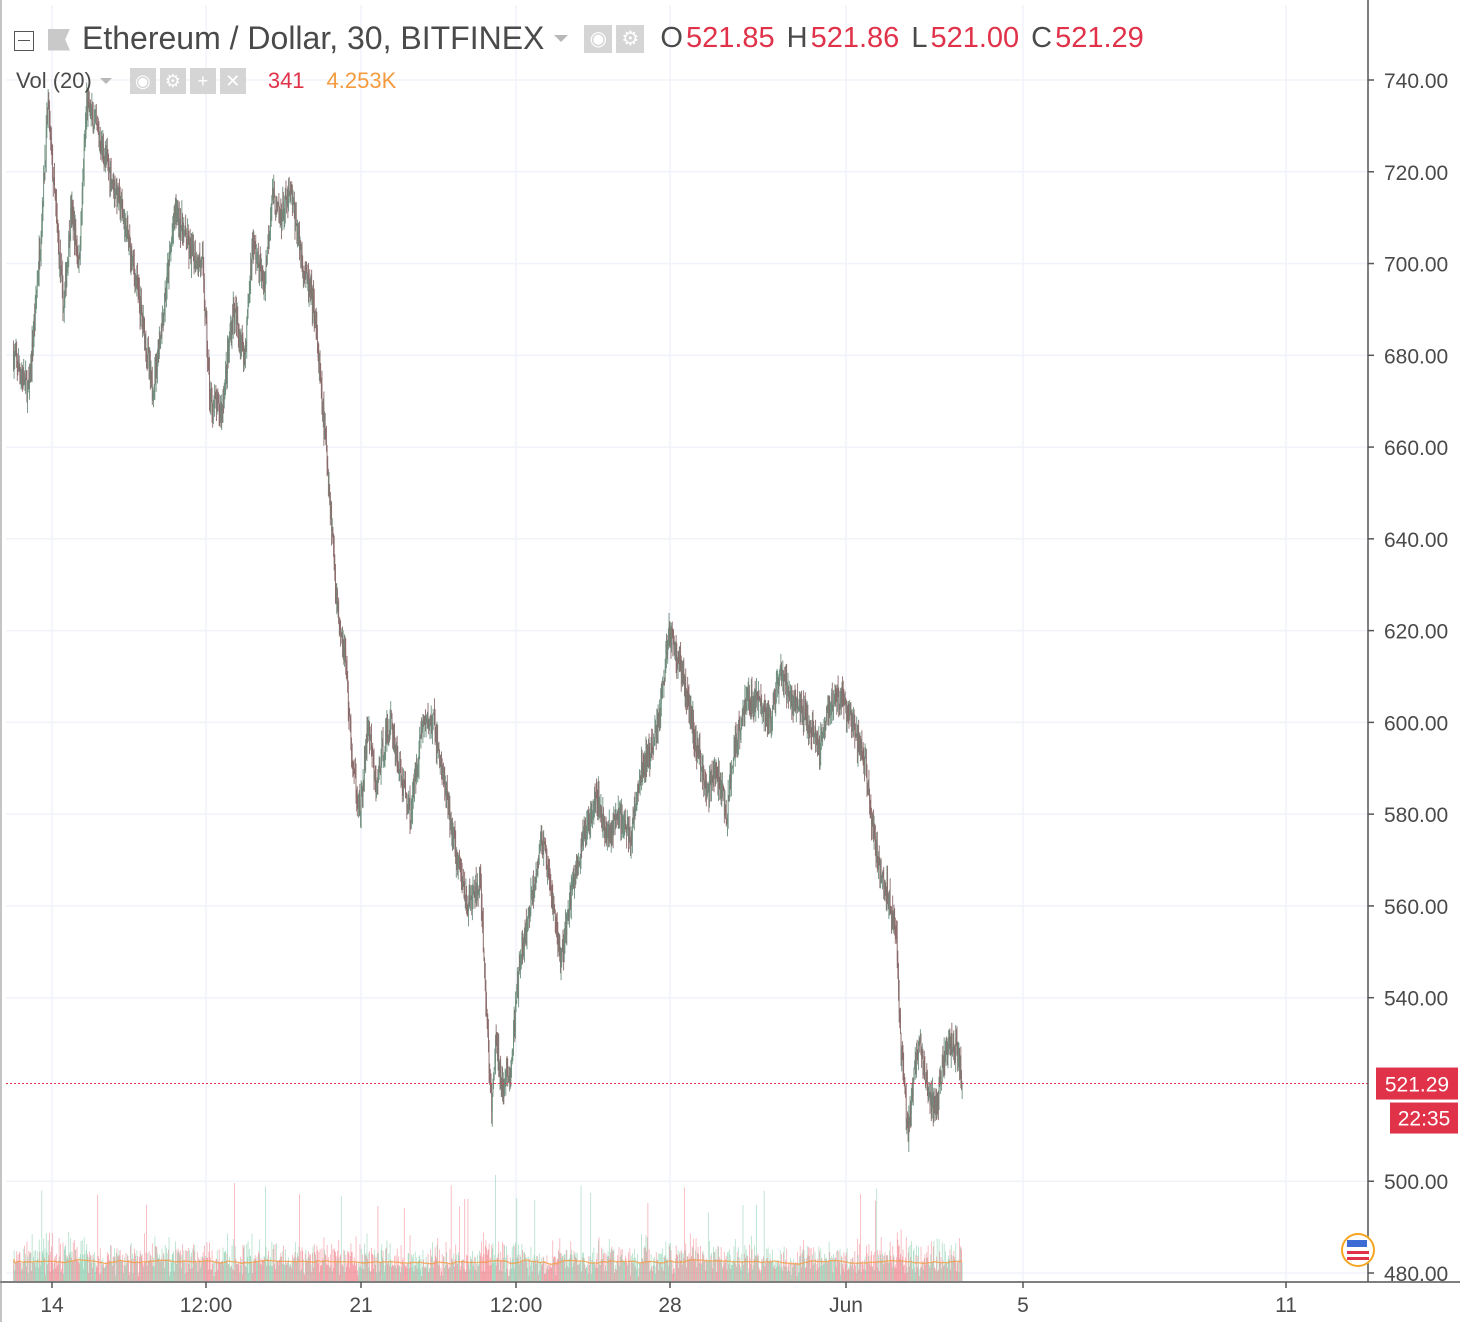  What do you see at coordinates (488, 1227) in the screenshot?
I see `volume-bars` at bounding box center [488, 1227].